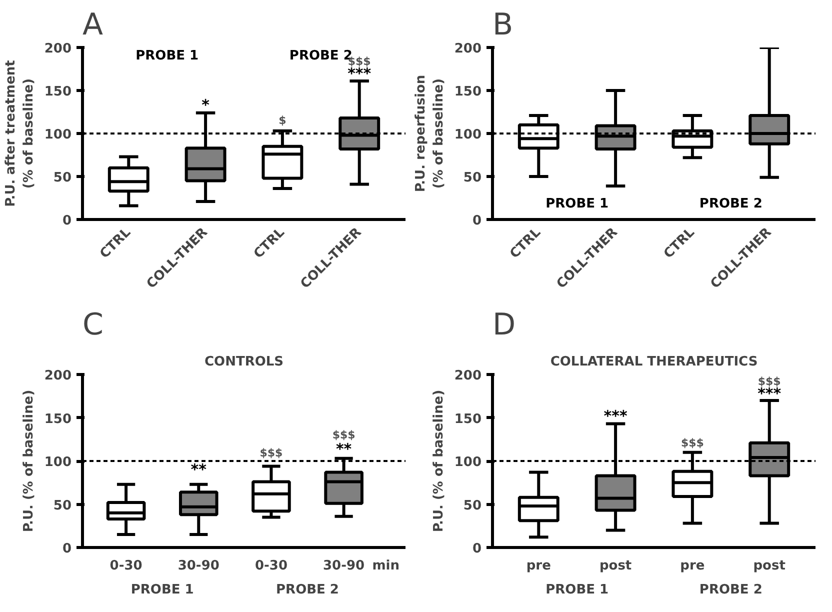 The height and width of the screenshot is (612, 832). What do you see at coordinates (503, 25) in the screenshot?
I see `chart-title: B` at bounding box center [503, 25].